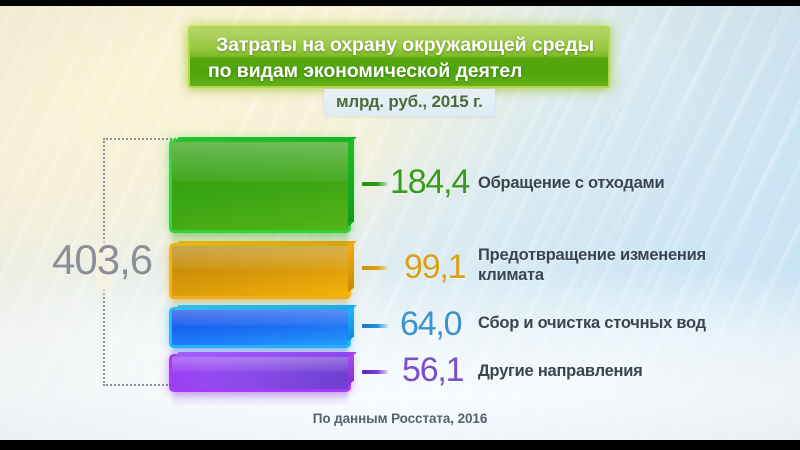 This screenshot has height=450, width=800. Describe the element at coordinates (260, 399) in the screenshot. I see `bar-reflection-other` at that location.